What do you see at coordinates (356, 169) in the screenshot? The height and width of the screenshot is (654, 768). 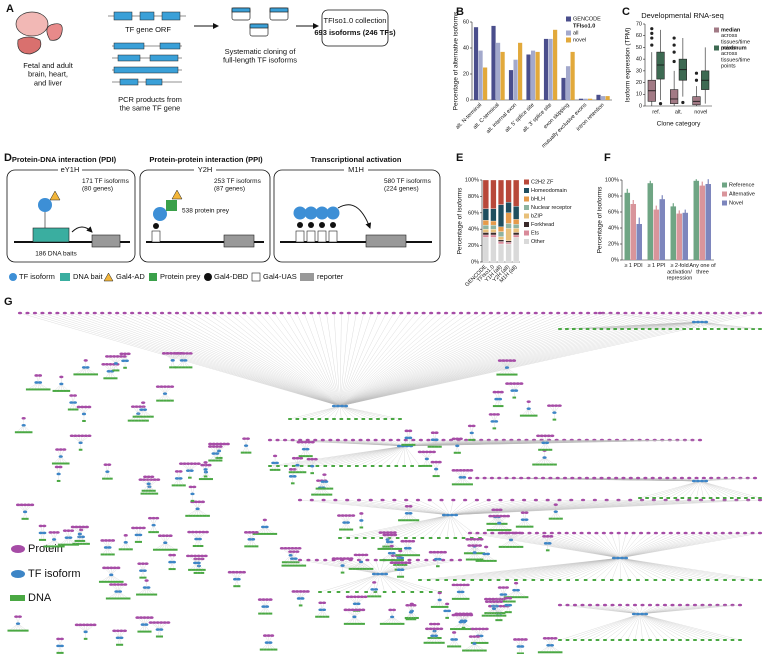 I see `assay-method: M1H` at bounding box center [356, 169].